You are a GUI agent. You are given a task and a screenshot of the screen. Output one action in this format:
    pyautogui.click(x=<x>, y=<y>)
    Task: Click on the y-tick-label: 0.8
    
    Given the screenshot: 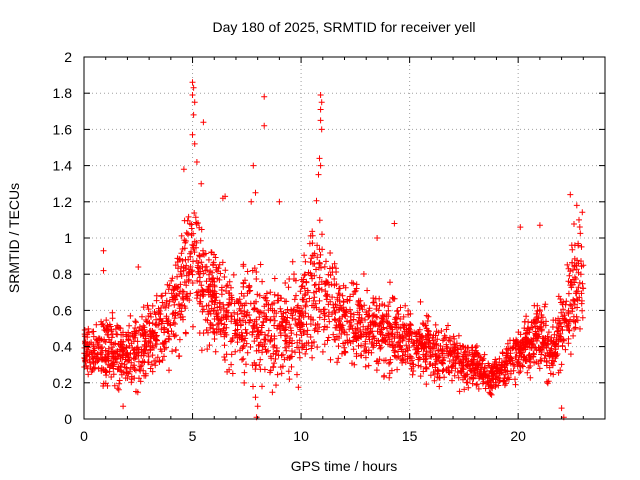 What is the action you would take?
    pyautogui.click(x=63, y=274)
    